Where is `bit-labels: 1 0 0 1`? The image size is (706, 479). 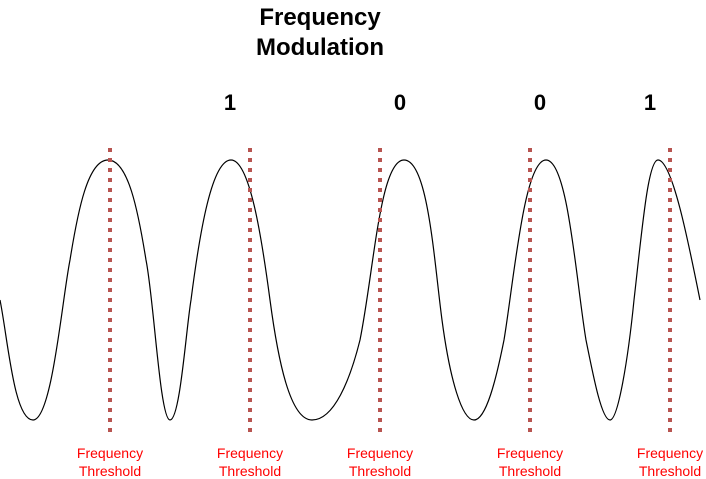
bit-labels: 1 0 0 1 is located at coordinates (440, 102).